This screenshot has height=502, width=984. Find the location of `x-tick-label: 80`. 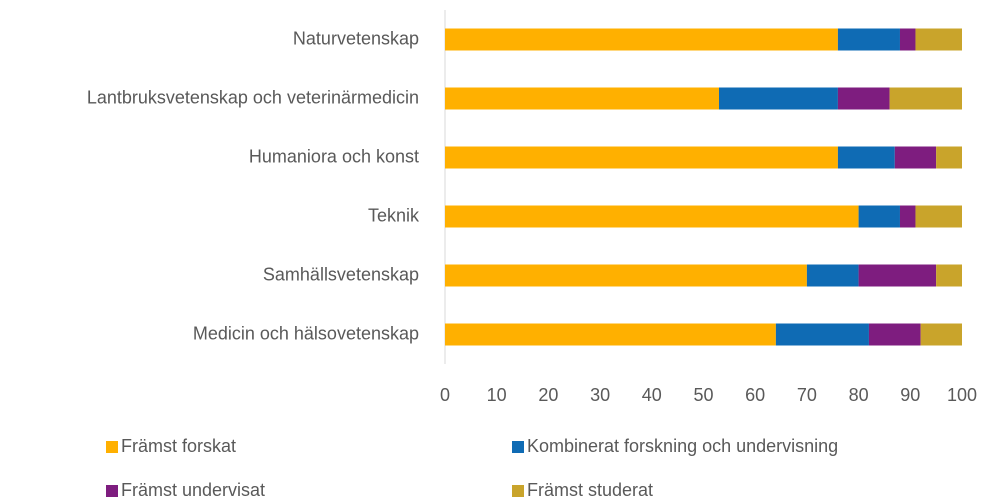

x-tick-label: 80 is located at coordinates (859, 395).